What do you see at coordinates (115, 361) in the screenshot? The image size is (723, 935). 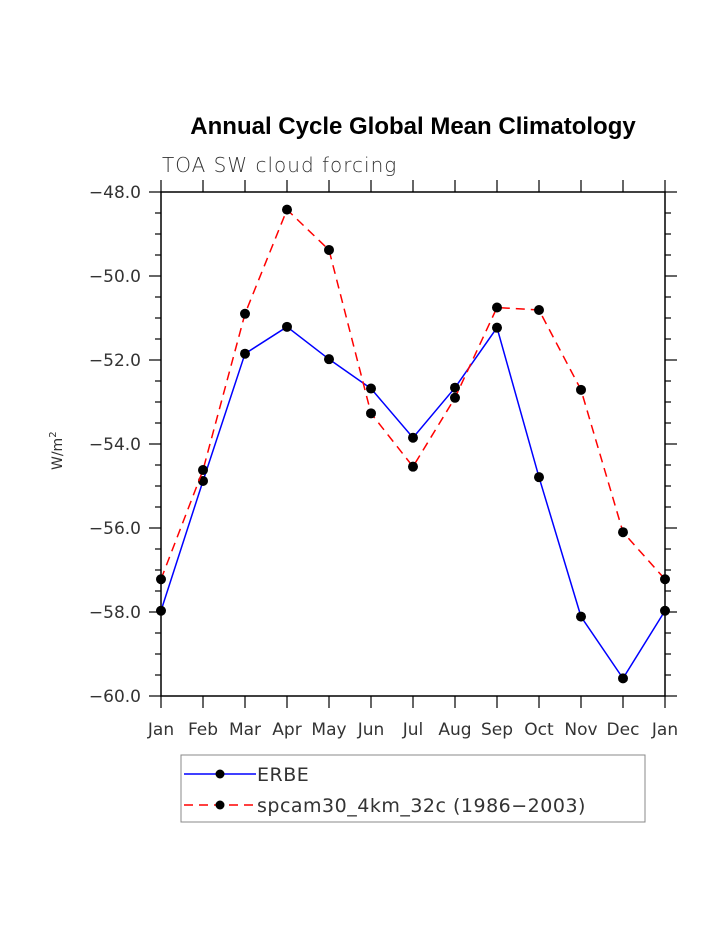 I see `y-tick-label: −52.0` at bounding box center [115, 361].